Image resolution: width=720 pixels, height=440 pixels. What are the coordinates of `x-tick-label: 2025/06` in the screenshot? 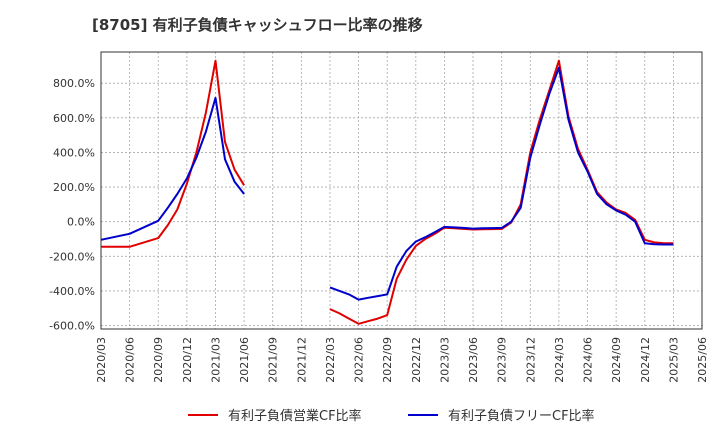 It's located at (702, 360).